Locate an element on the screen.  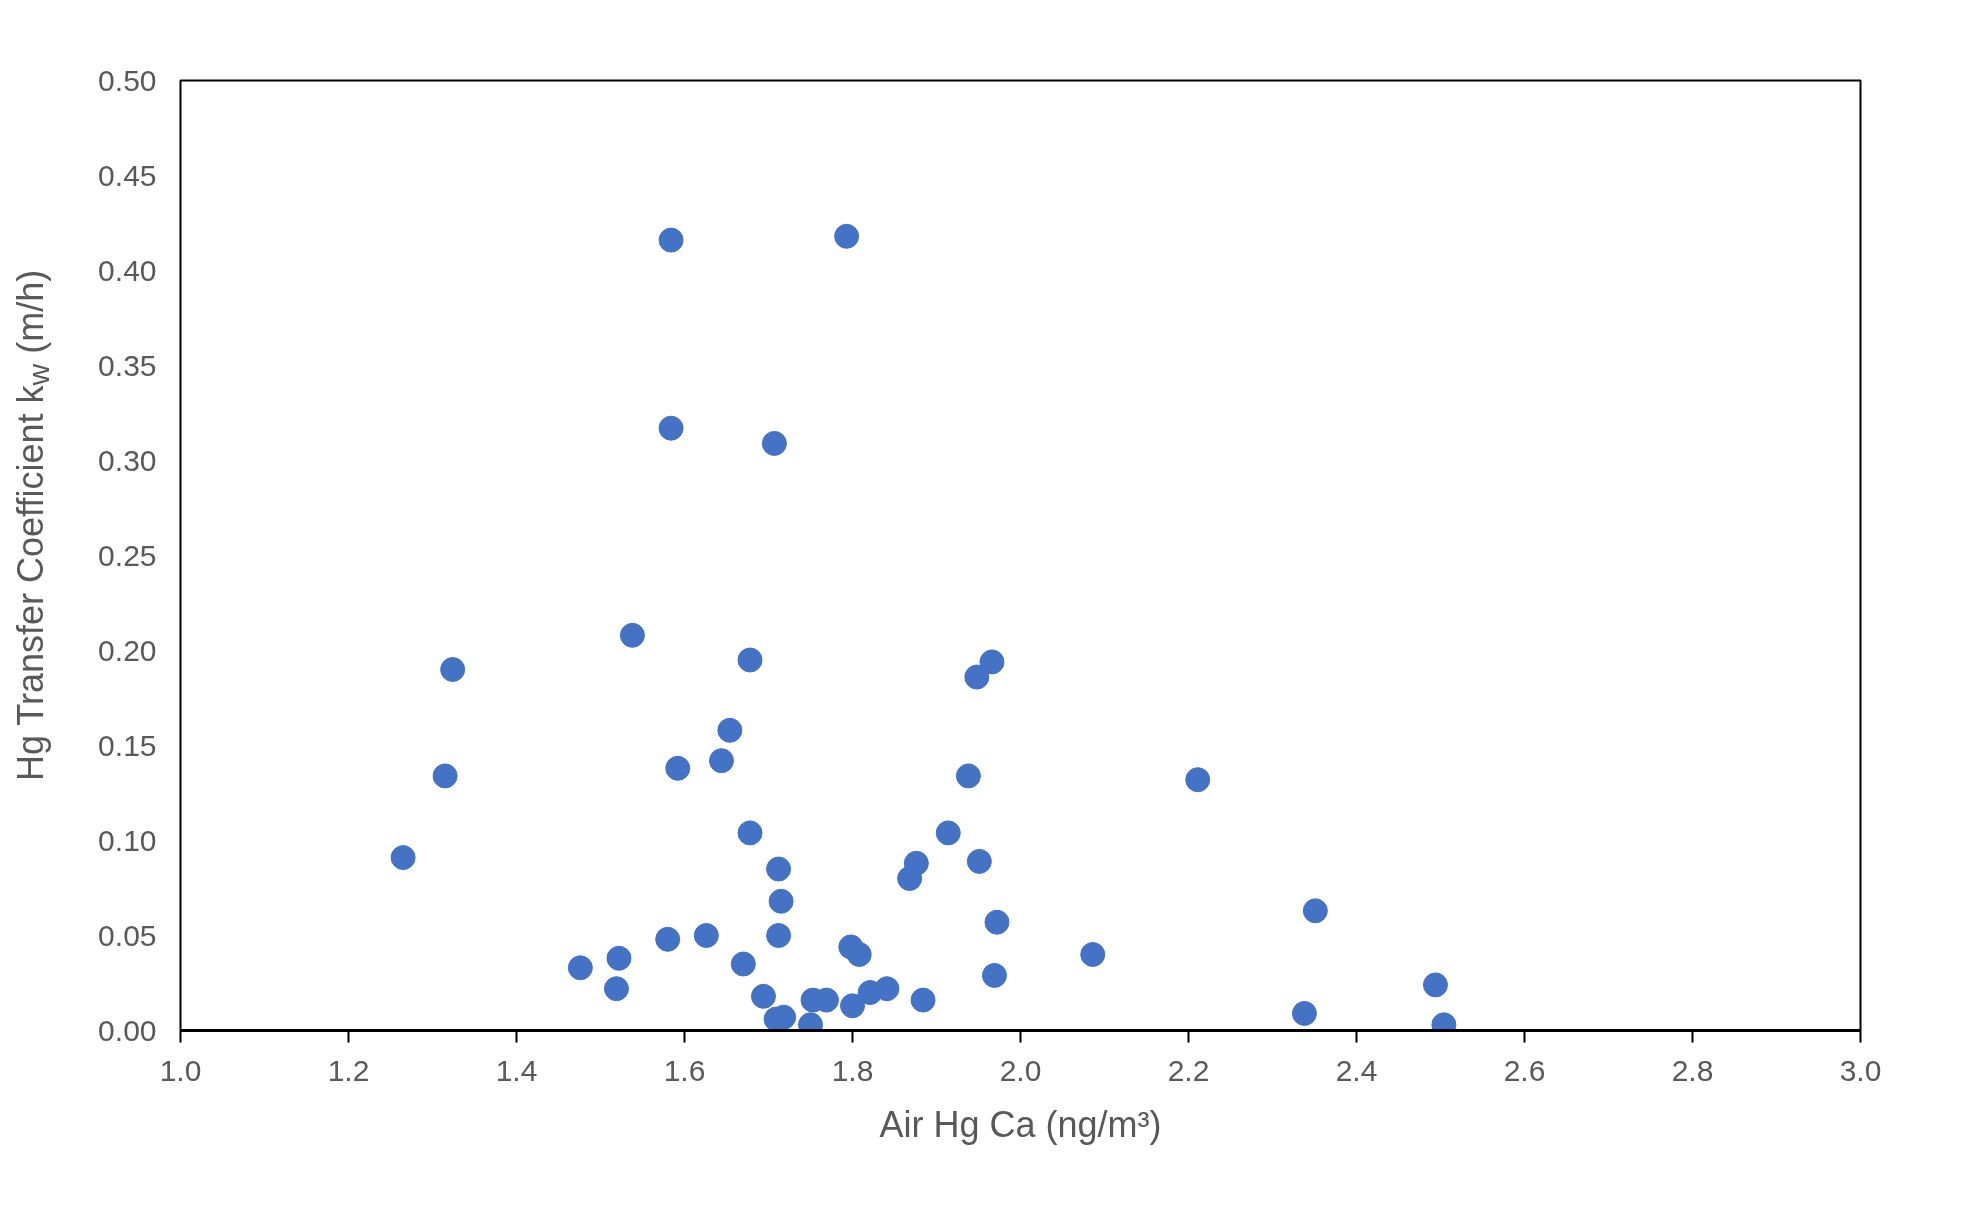
y-tick-label: 0.45 is located at coordinates (127, 175).